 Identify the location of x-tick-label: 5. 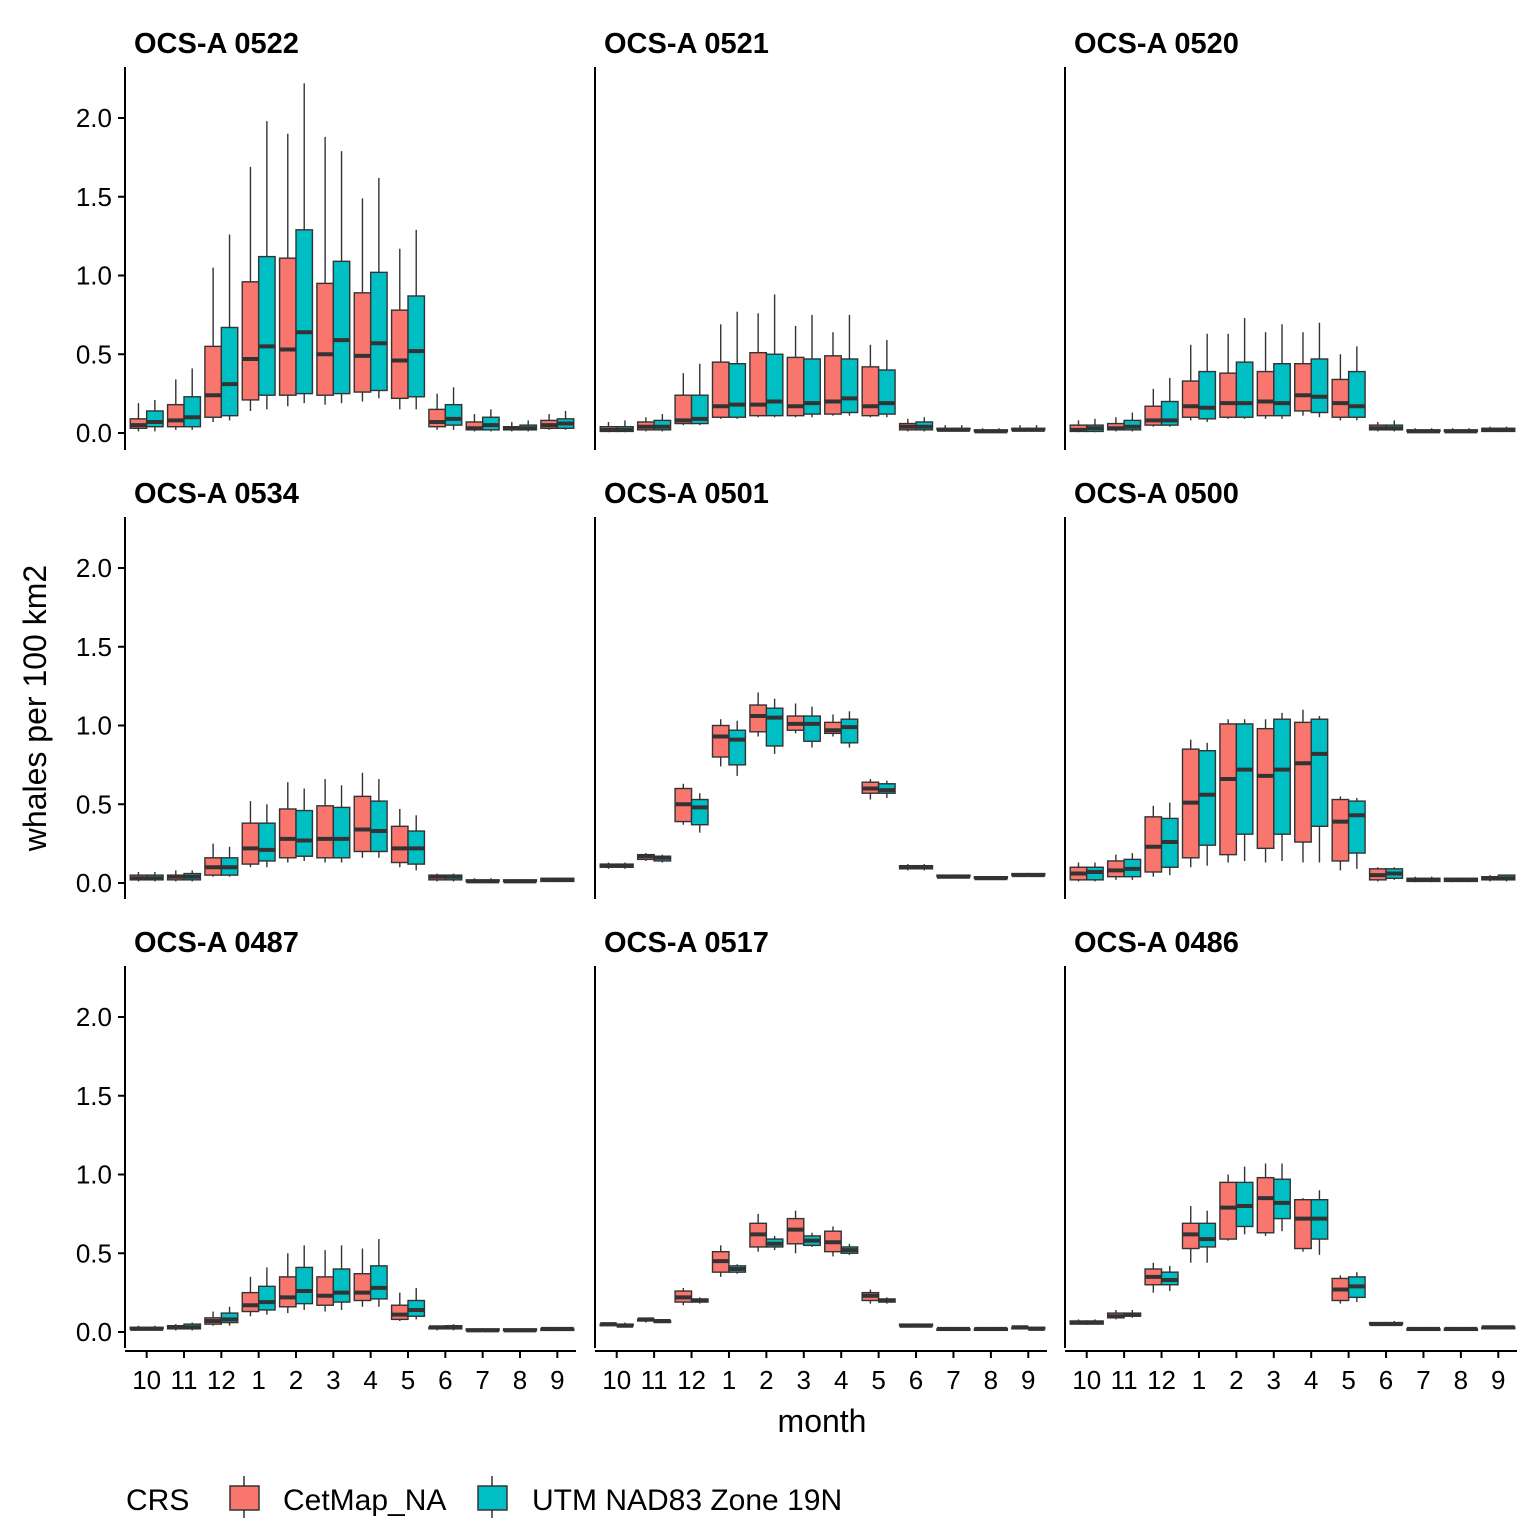
(878, 1380).